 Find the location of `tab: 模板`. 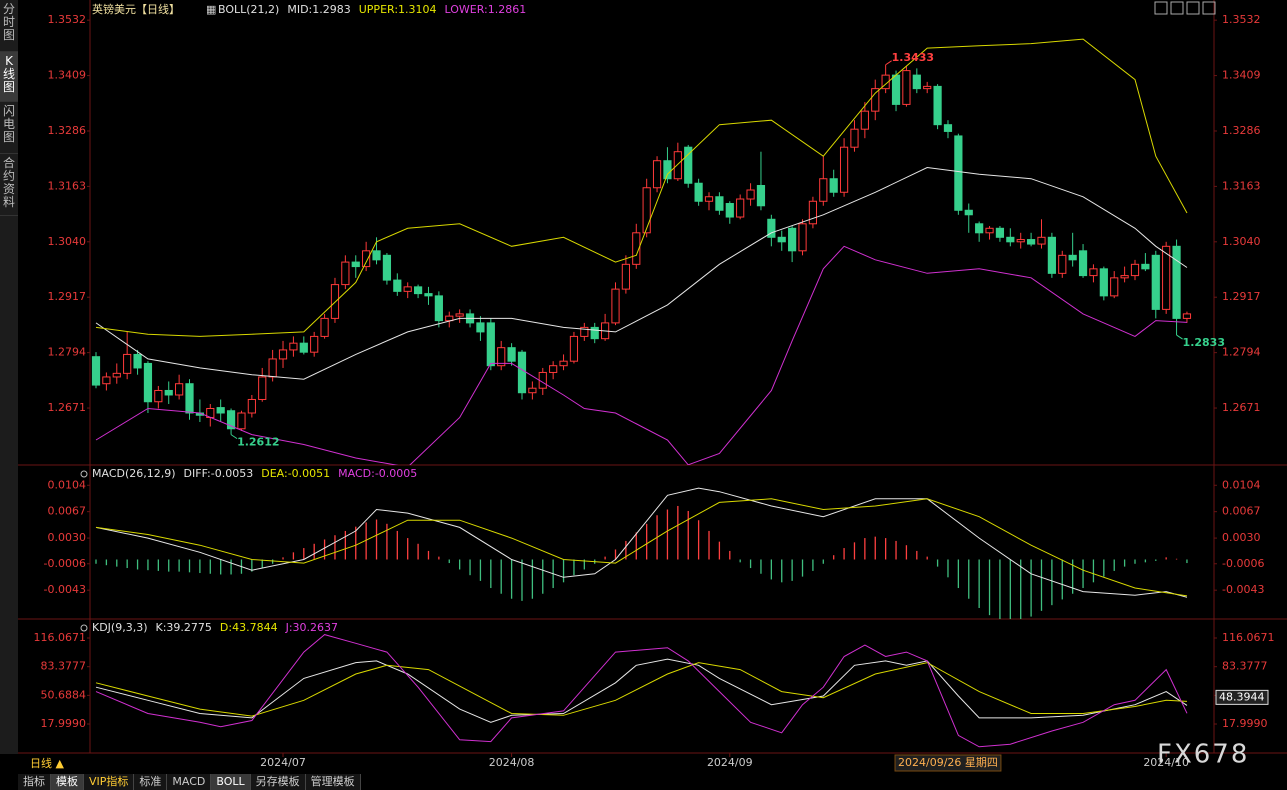

tab: 模板 is located at coordinates (67, 782).